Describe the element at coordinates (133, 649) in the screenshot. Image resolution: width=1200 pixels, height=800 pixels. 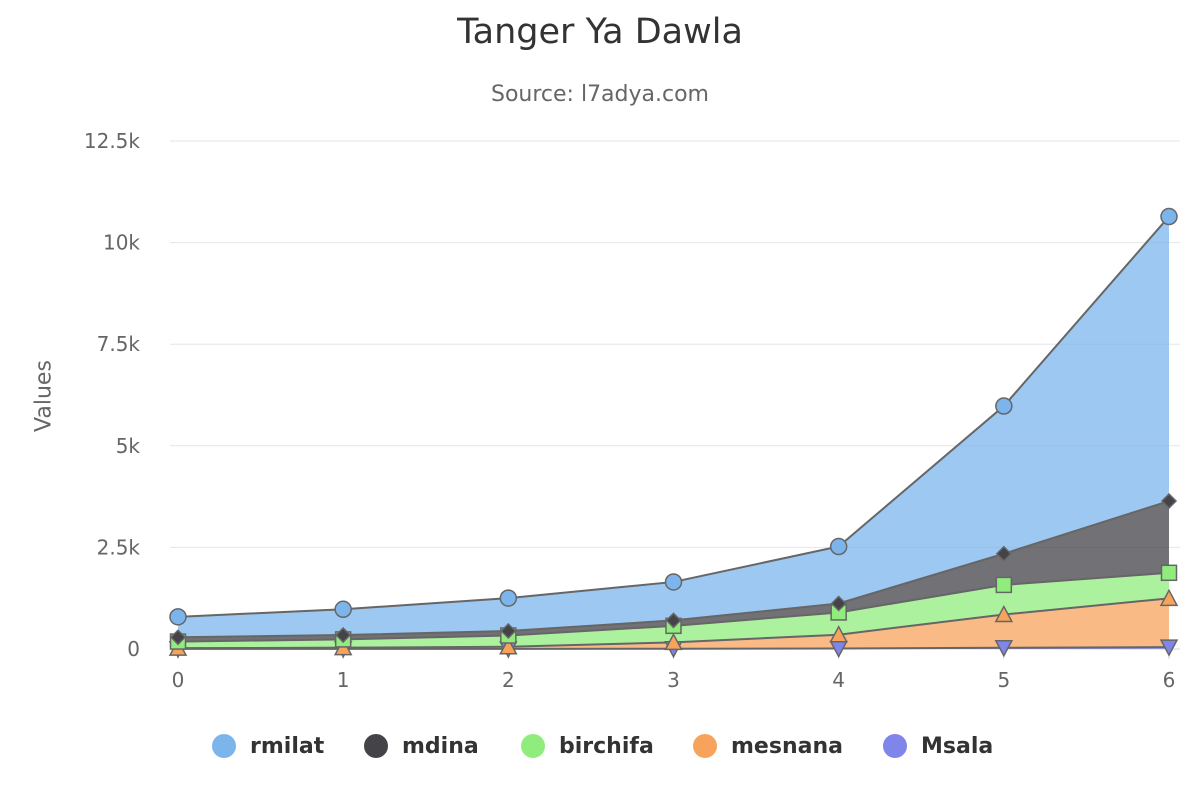
I see `y-tick-label: 0` at that location.